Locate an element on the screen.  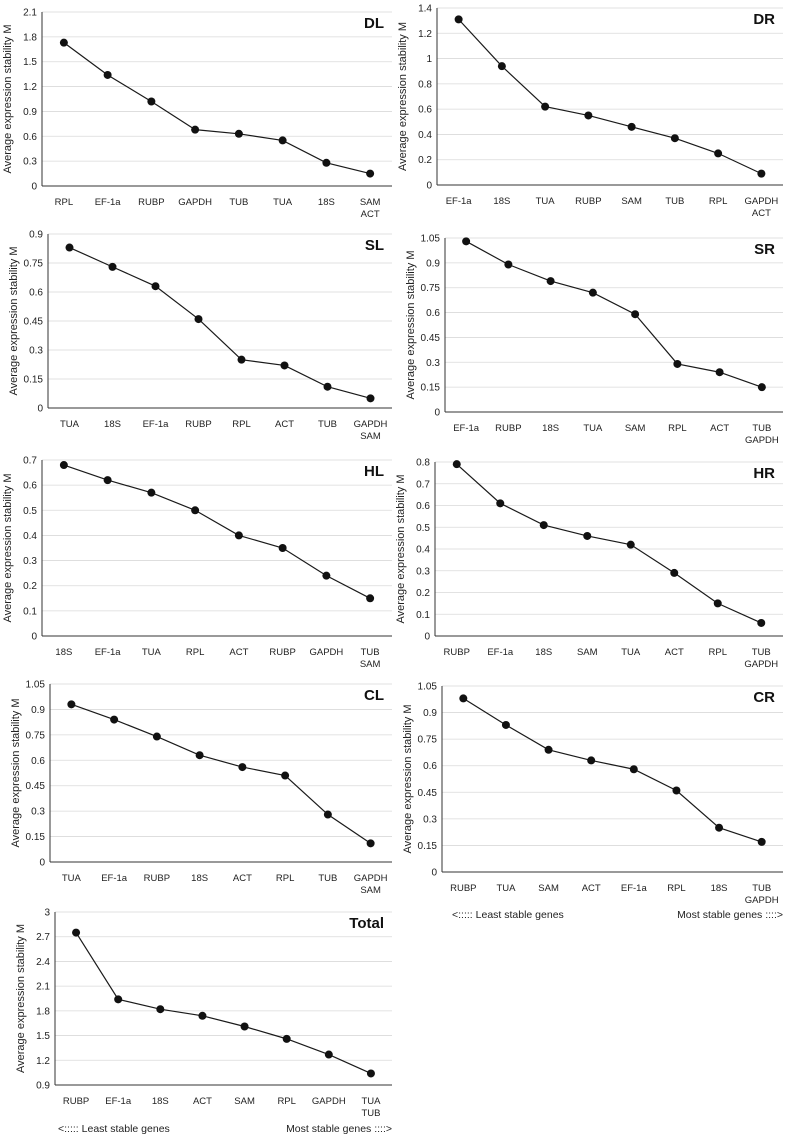
most-stable-note: Most stable genes ::::> is located at coordinates (730, 915).